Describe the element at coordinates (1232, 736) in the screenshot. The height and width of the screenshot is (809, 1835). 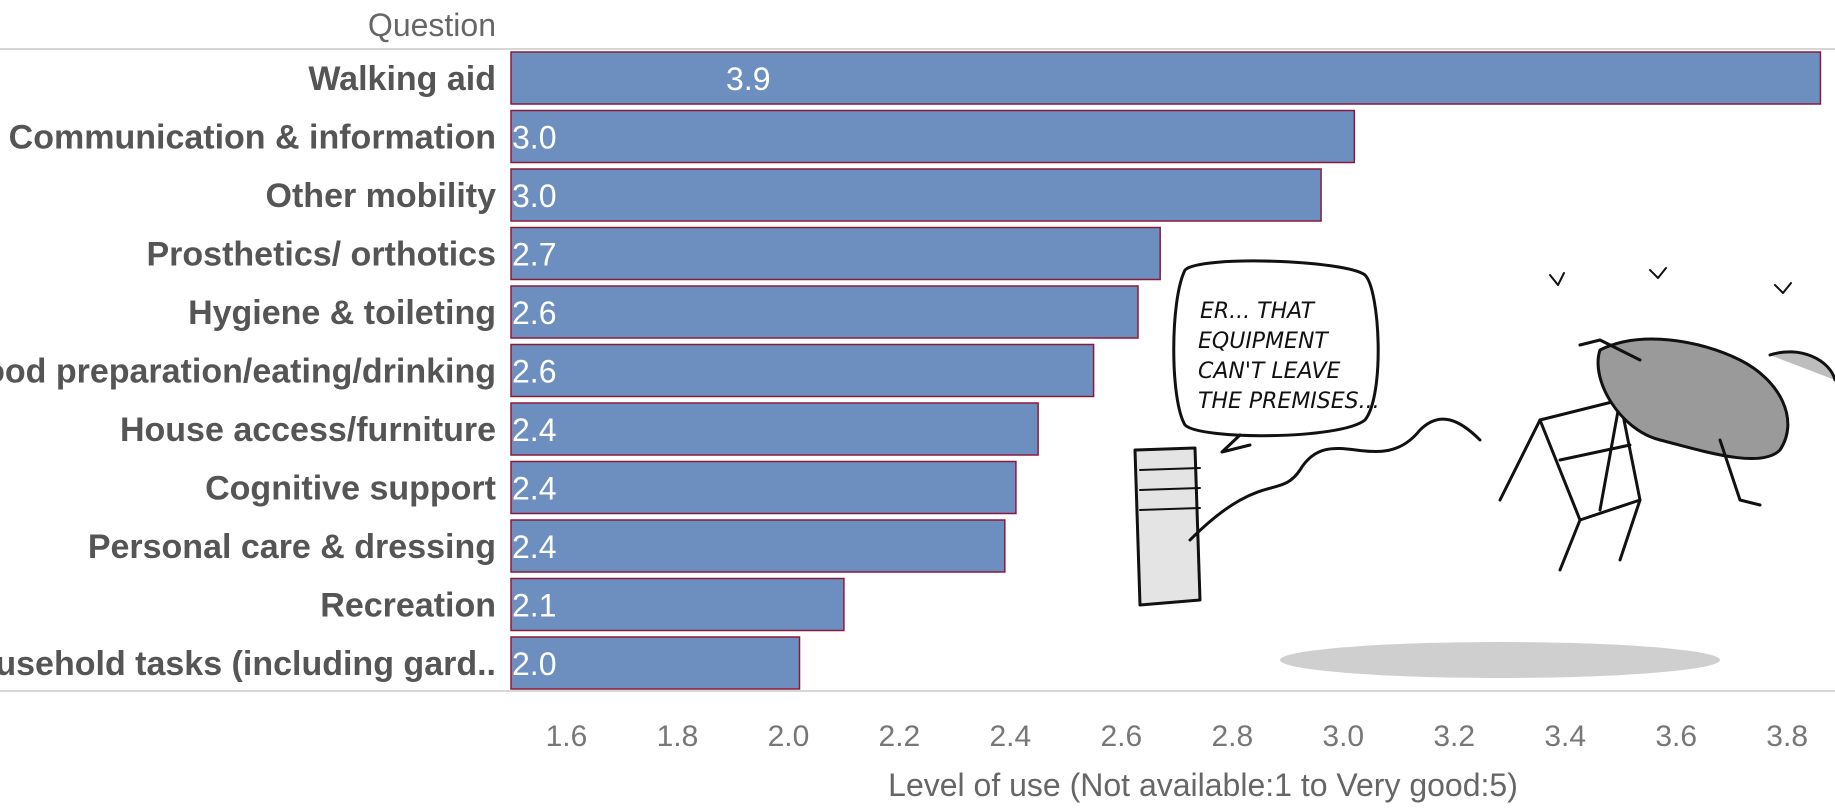
I see `x-tick-label: 2.8` at that location.